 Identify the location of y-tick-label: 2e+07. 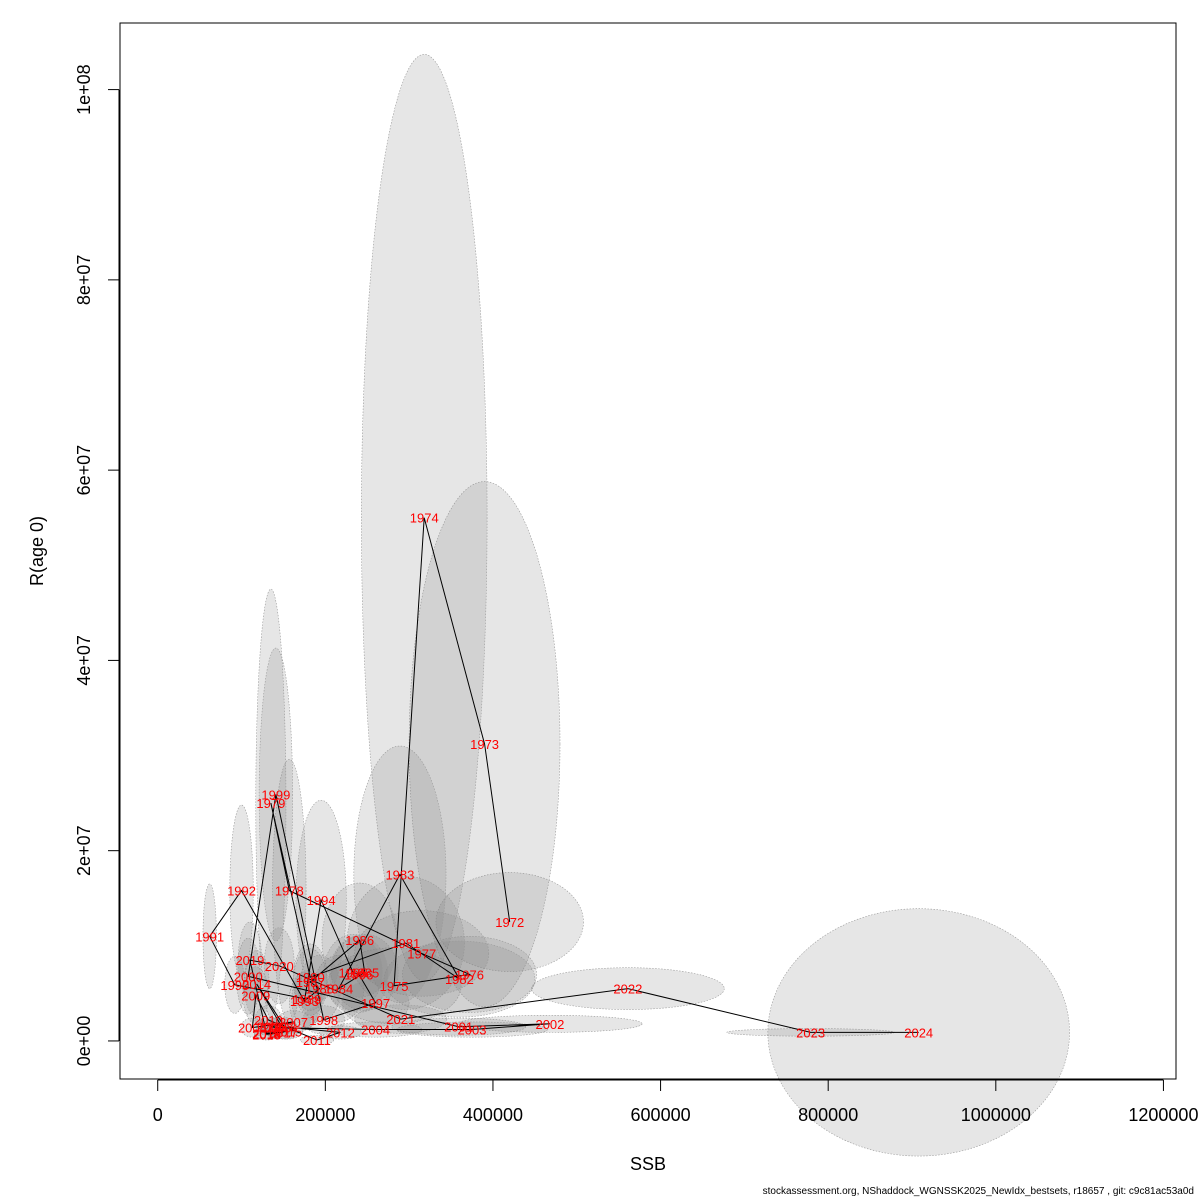
(84, 850).